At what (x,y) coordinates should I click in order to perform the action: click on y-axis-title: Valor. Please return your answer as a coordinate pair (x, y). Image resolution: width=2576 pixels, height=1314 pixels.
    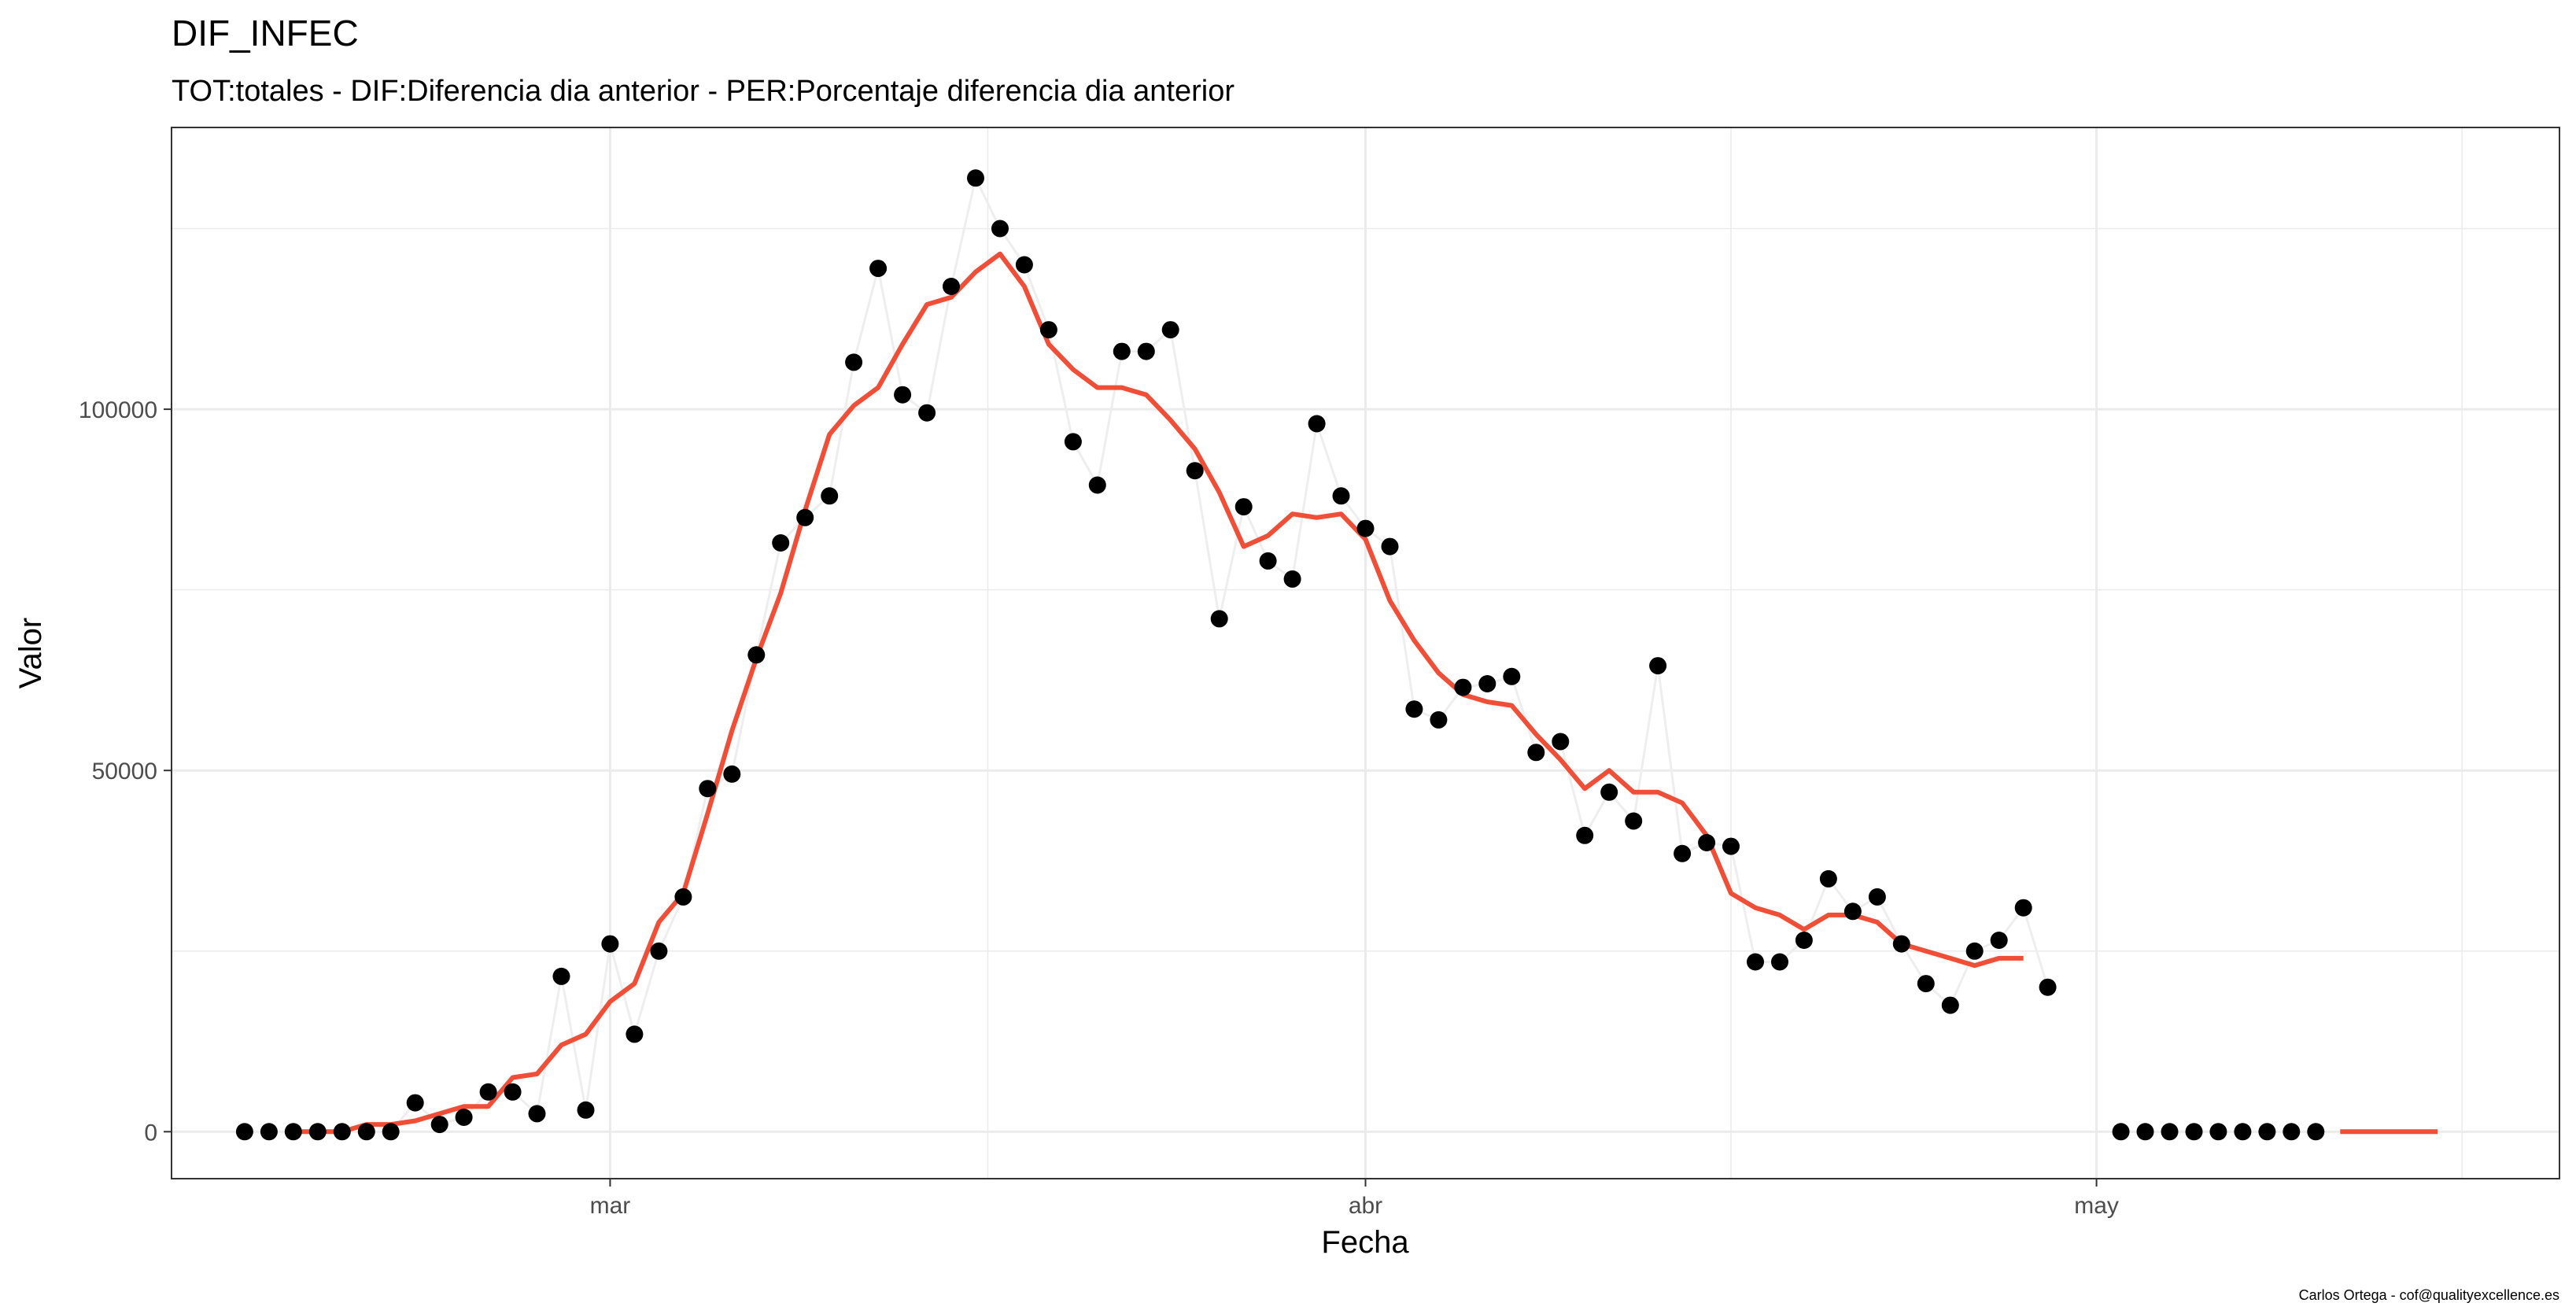
    Looking at the image, I should click on (31, 653).